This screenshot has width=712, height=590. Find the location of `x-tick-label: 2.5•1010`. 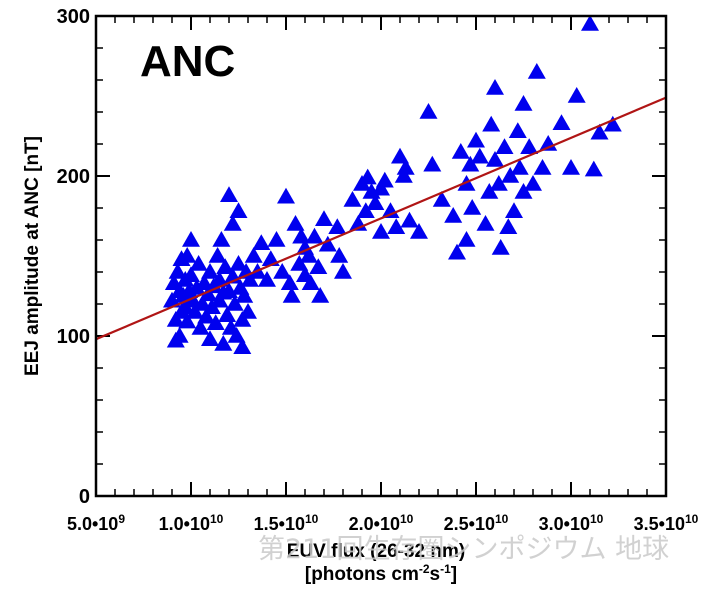

x-tick-label: 2.5•1010 is located at coordinates (476, 523).